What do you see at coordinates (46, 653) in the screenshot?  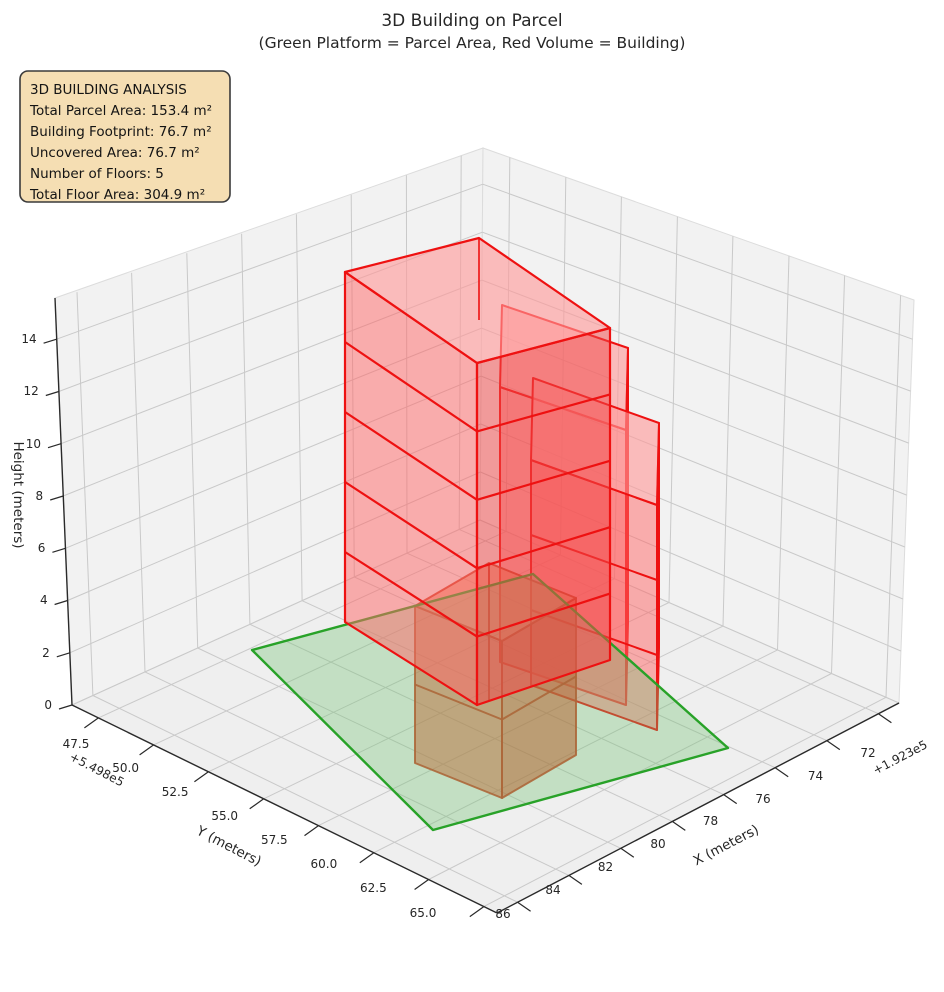 I see `z-tick-2: 2` at bounding box center [46, 653].